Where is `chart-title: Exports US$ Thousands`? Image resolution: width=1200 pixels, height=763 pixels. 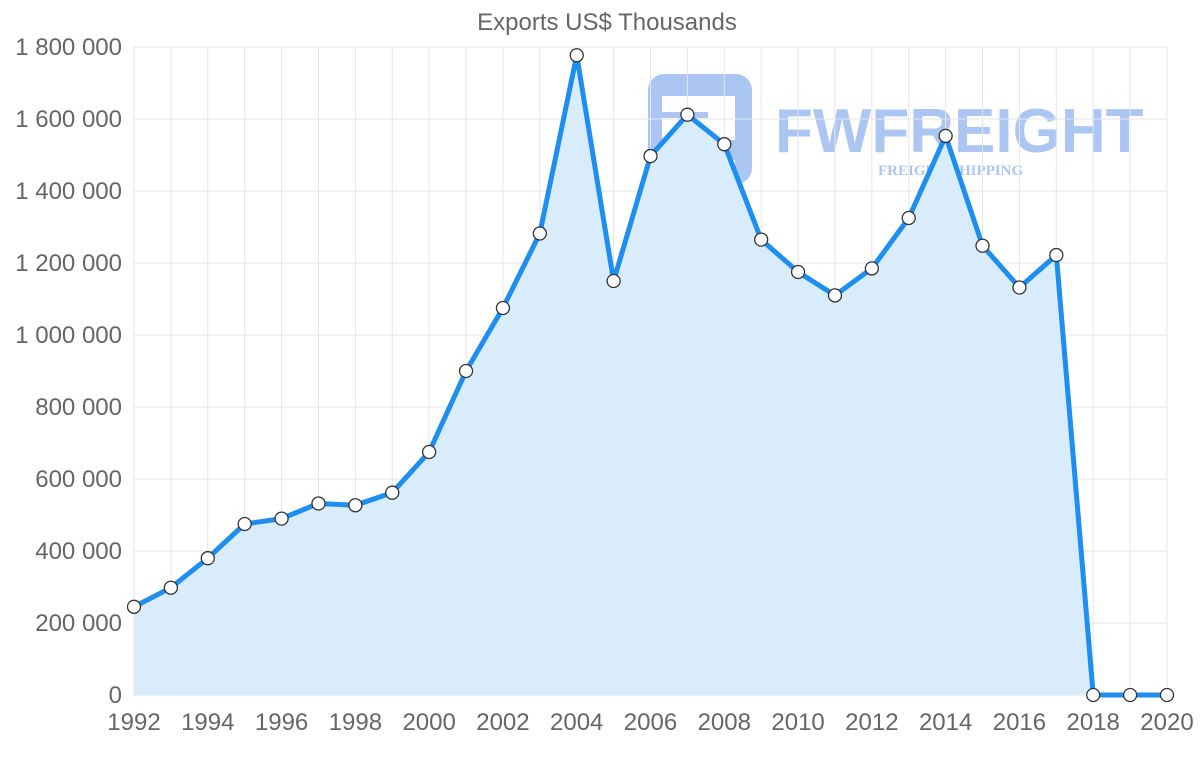
chart-title: Exports US$ Thousands is located at coordinates (607, 22).